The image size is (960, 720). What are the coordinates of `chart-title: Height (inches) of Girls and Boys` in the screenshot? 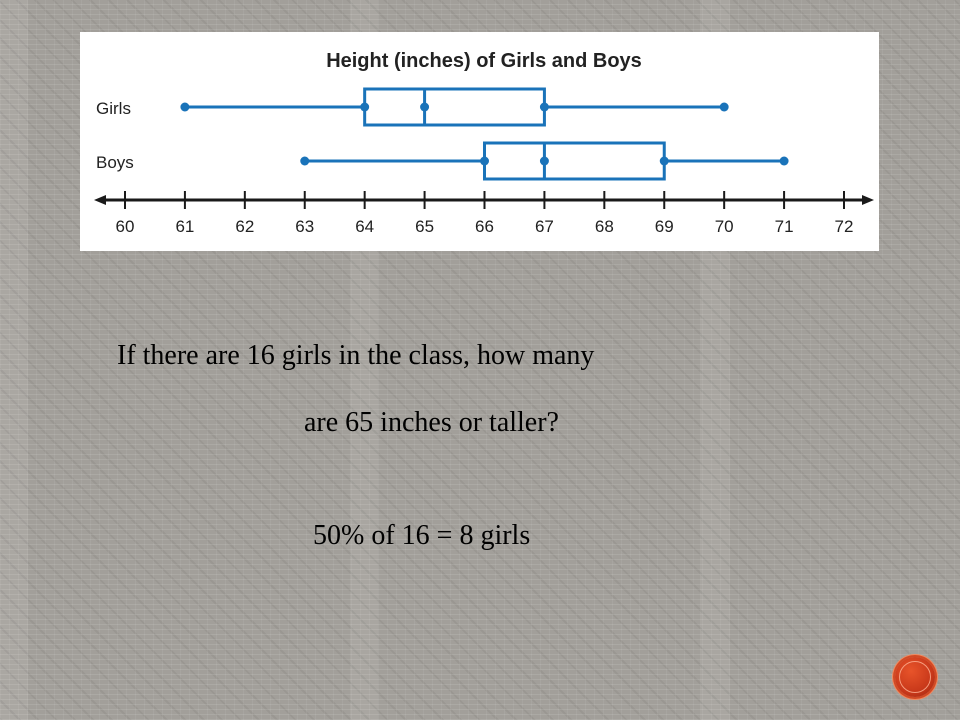 It's located at (484, 61).